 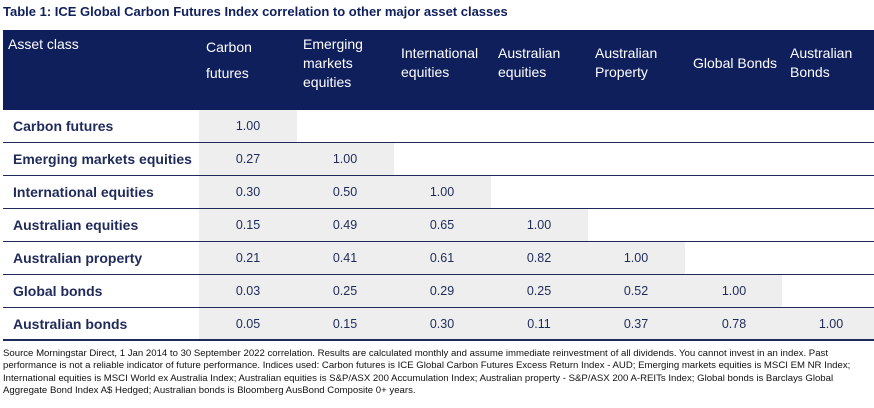 What do you see at coordinates (76, 225) in the screenshot?
I see `row-label: Australian equities` at bounding box center [76, 225].